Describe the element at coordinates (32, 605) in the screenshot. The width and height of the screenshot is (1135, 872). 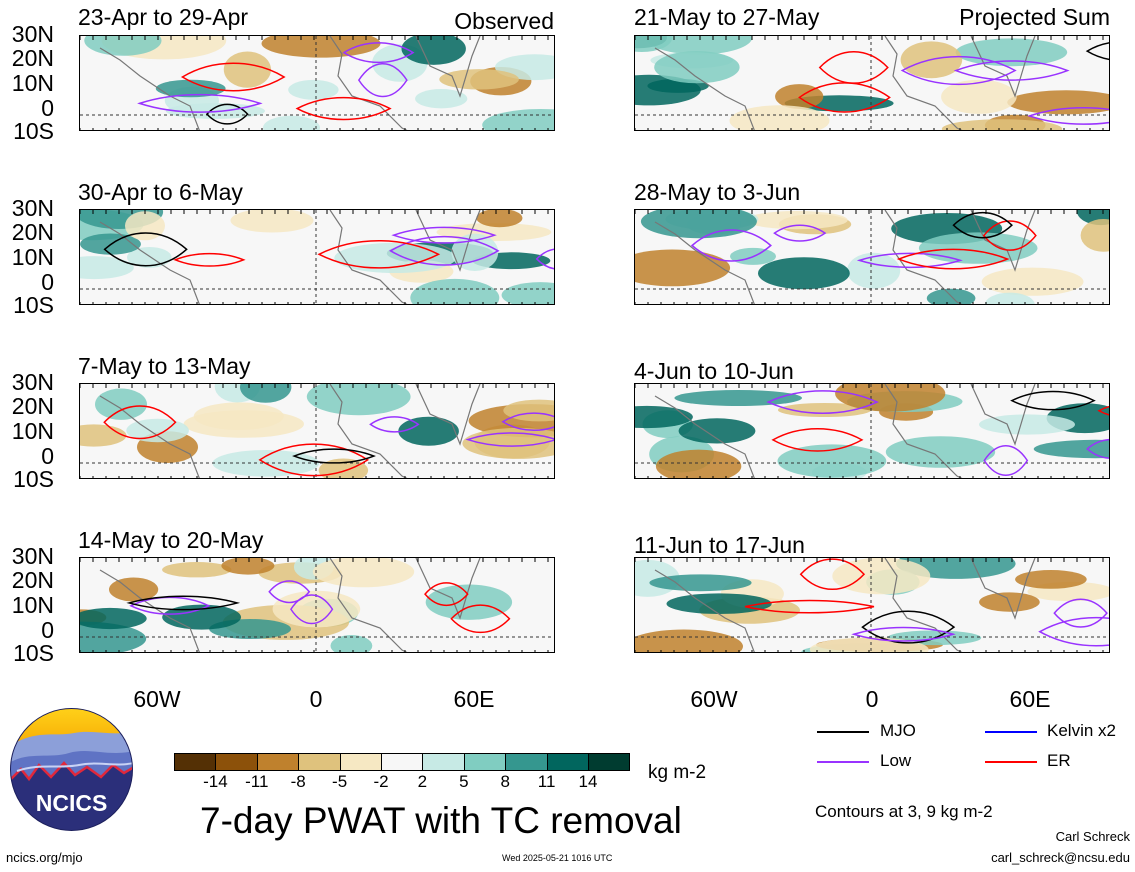
I see `lat-label-row4-2: 10N` at that location.